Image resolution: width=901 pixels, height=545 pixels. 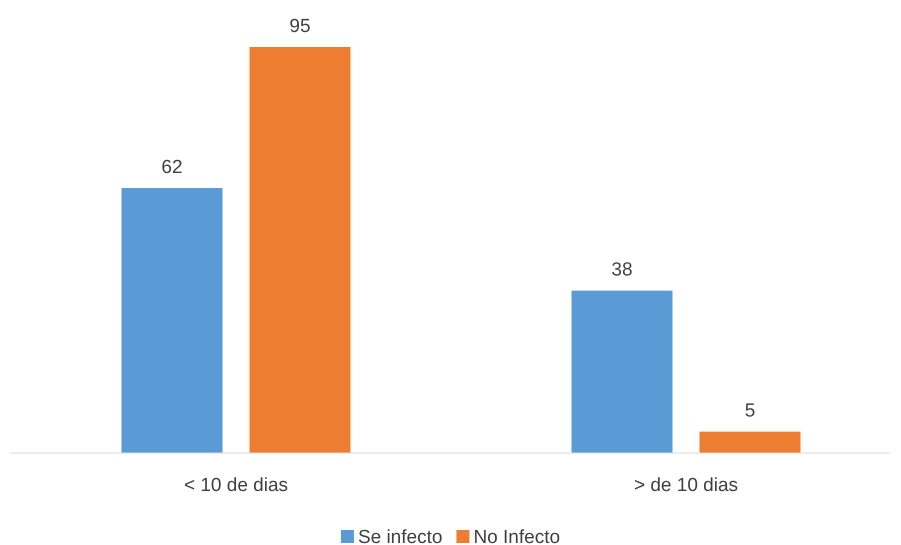 What do you see at coordinates (172, 167) in the screenshot?
I see `data-label: 62` at bounding box center [172, 167].